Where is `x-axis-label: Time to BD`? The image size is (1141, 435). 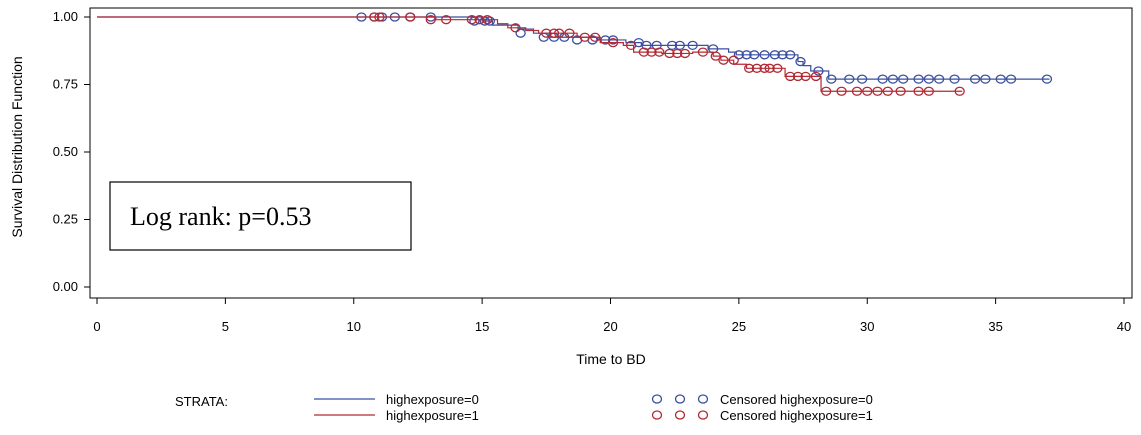 x-axis-label: Time to BD is located at coordinates (611, 359).